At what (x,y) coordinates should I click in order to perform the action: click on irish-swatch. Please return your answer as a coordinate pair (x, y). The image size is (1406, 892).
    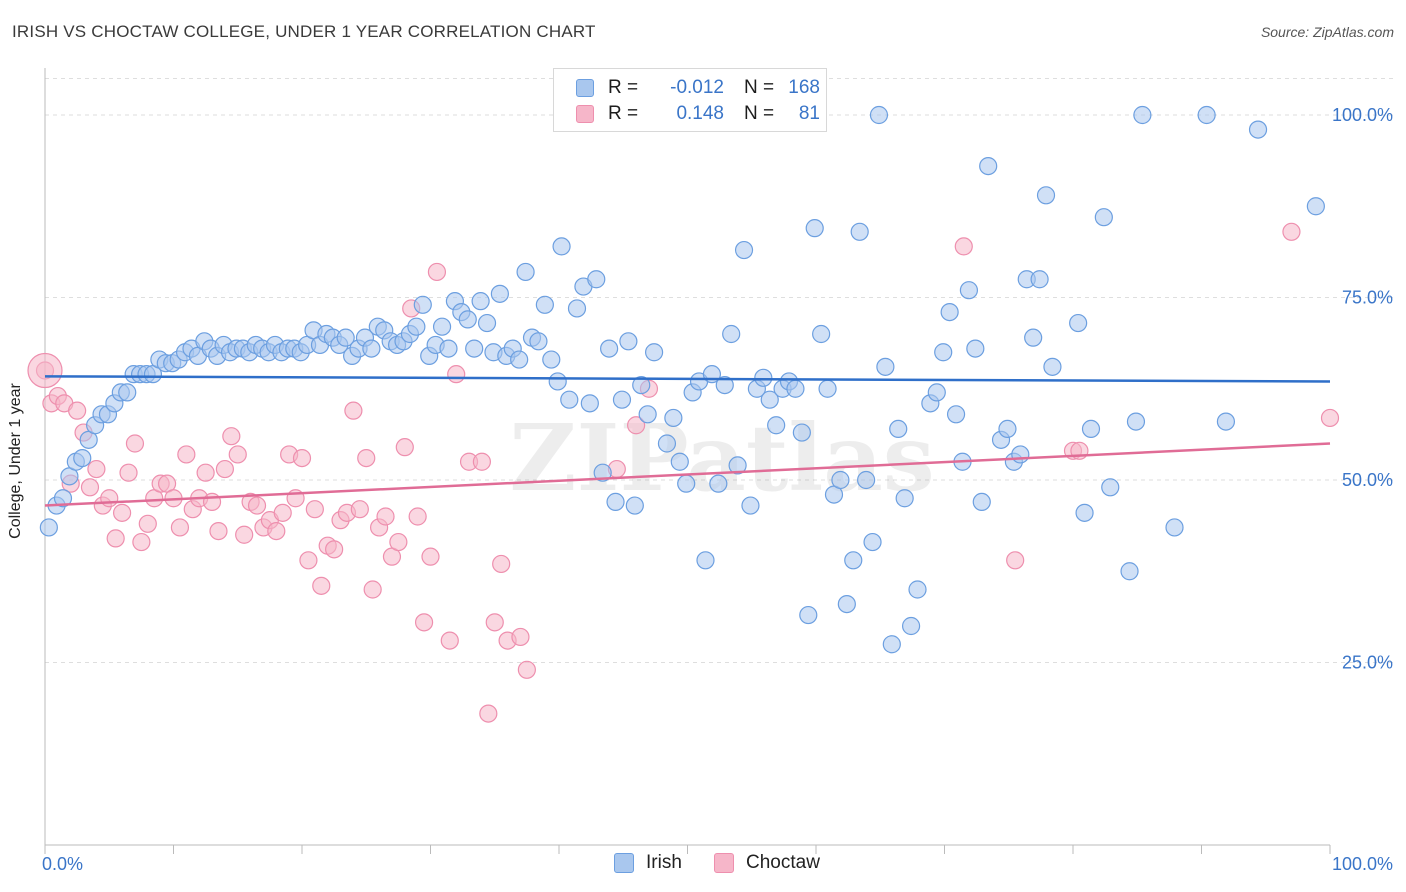
    Looking at the image, I should click on (585, 88).